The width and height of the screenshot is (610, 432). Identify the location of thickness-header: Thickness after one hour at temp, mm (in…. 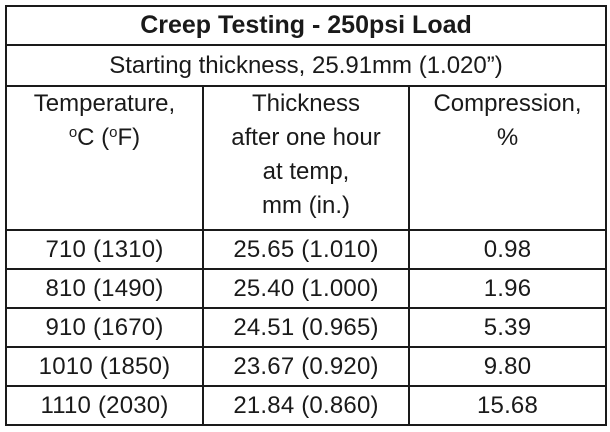
(306, 158).